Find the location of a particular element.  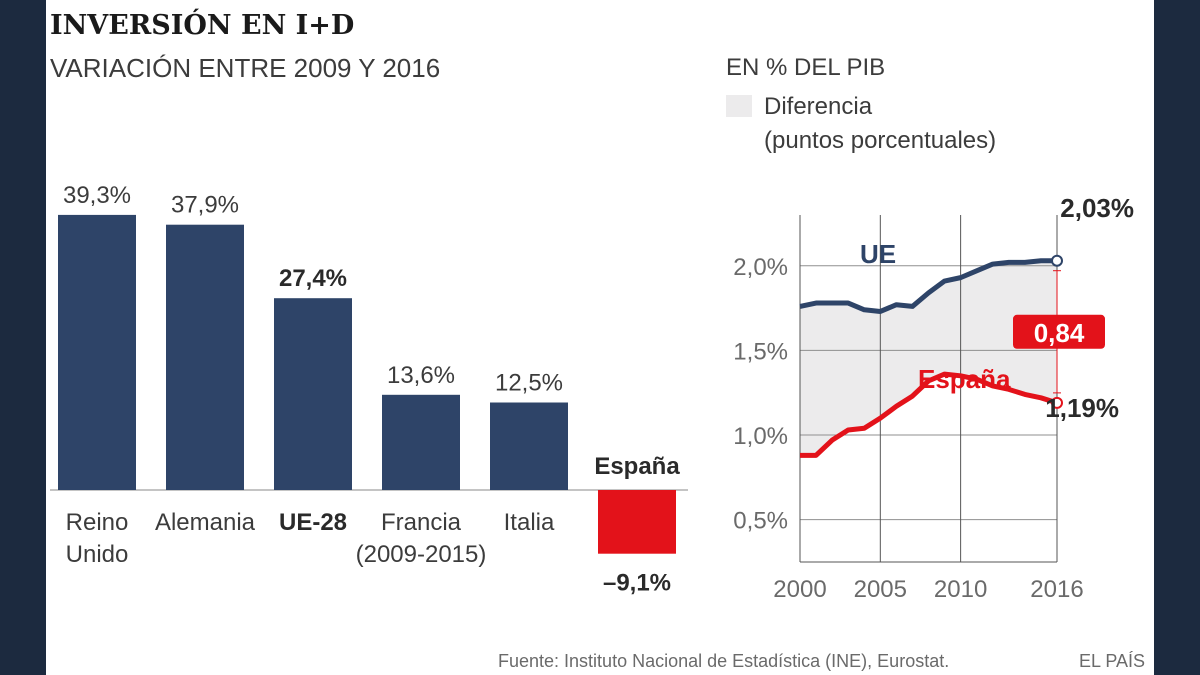

x-tick-label: 2005 is located at coordinates (880, 589).